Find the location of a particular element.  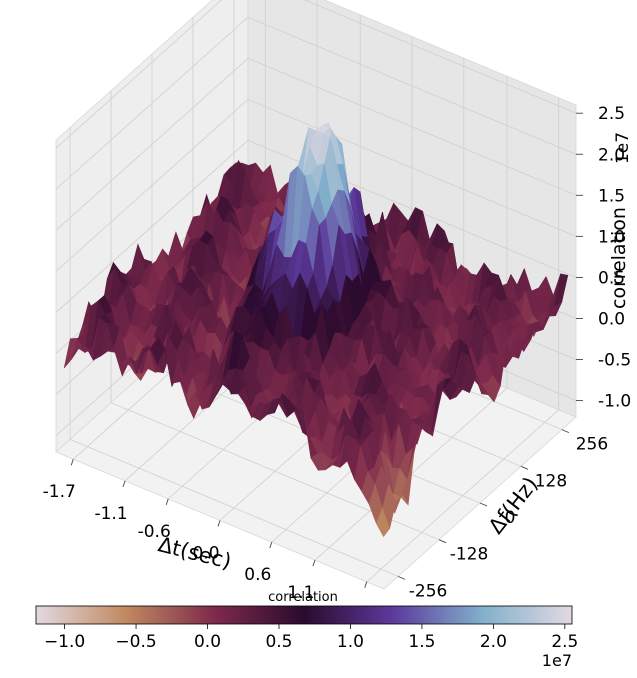

y-tick-label: -256 is located at coordinates (428, 591).